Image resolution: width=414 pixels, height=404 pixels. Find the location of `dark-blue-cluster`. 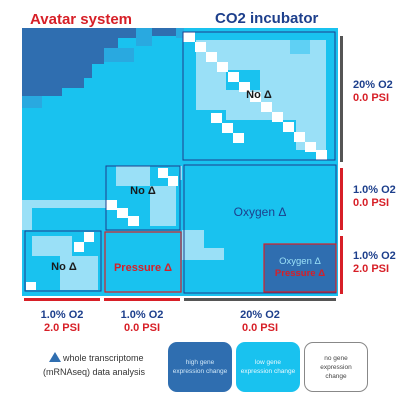

dark-blue-cluster is located at coordinates (99, 62).